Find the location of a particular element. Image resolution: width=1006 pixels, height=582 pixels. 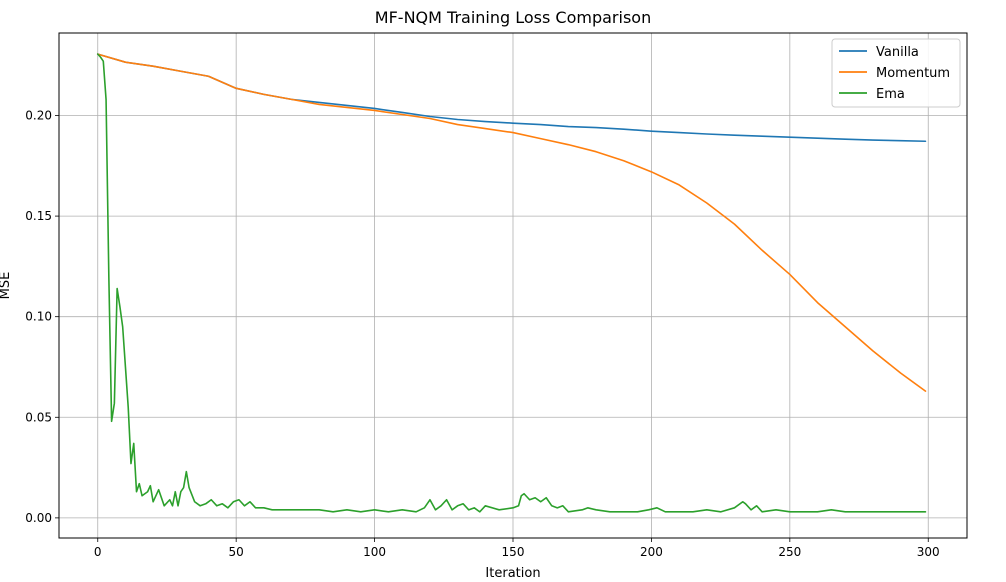

x-tick-label: 250 is located at coordinates (789, 552).